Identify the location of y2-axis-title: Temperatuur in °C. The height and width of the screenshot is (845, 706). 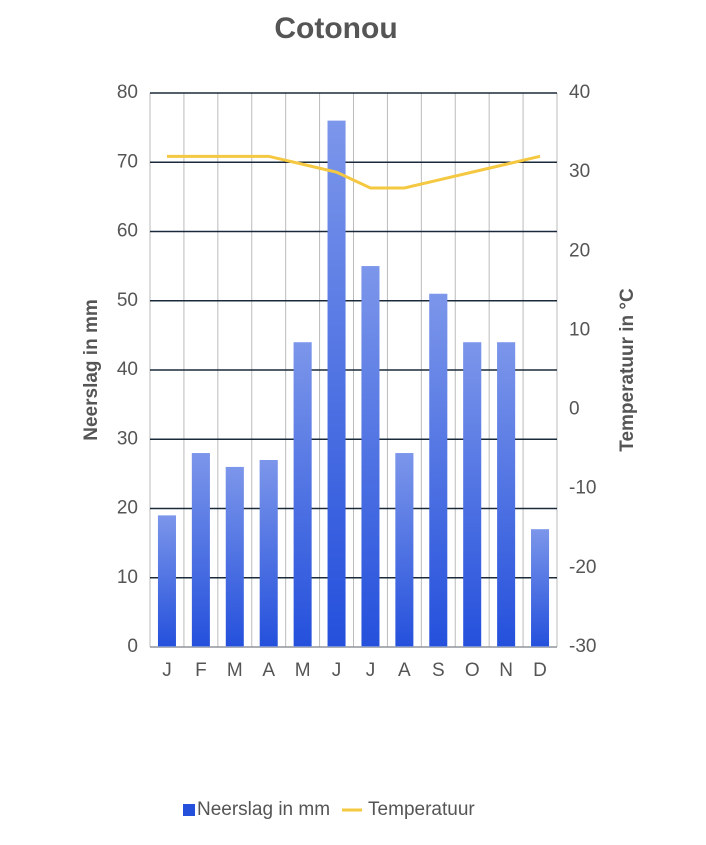
(627, 370).